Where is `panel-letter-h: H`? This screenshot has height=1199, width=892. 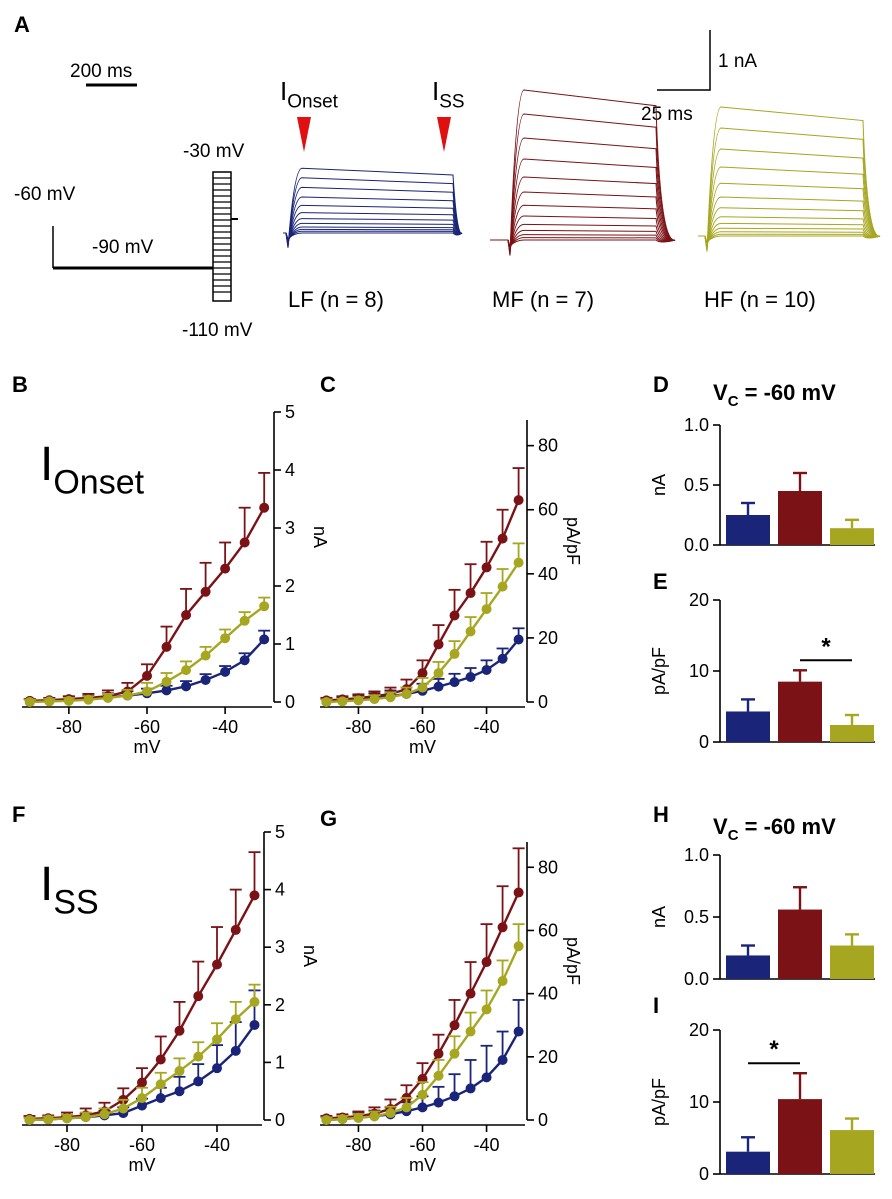 panel-letter-h: H is located at coordinates (661, 814).